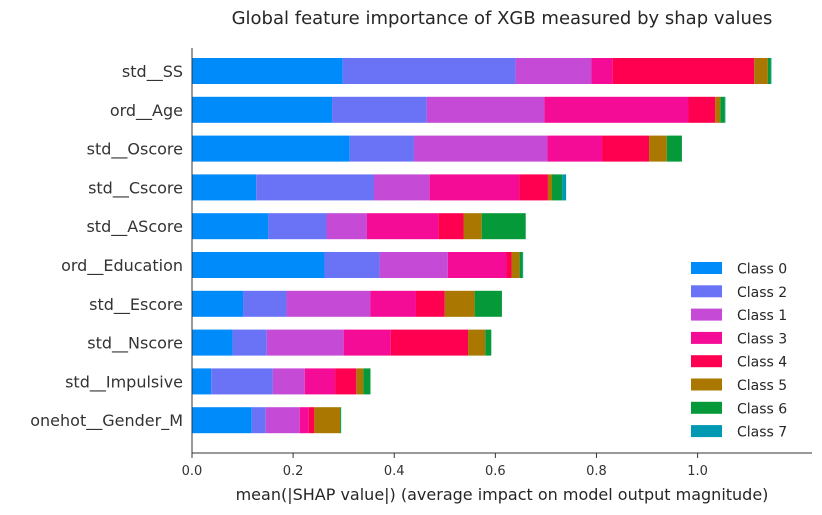  Describe the element at coordinates (152, 72) in the screenshot. I see `y-tick-label: std__SS` at that location.